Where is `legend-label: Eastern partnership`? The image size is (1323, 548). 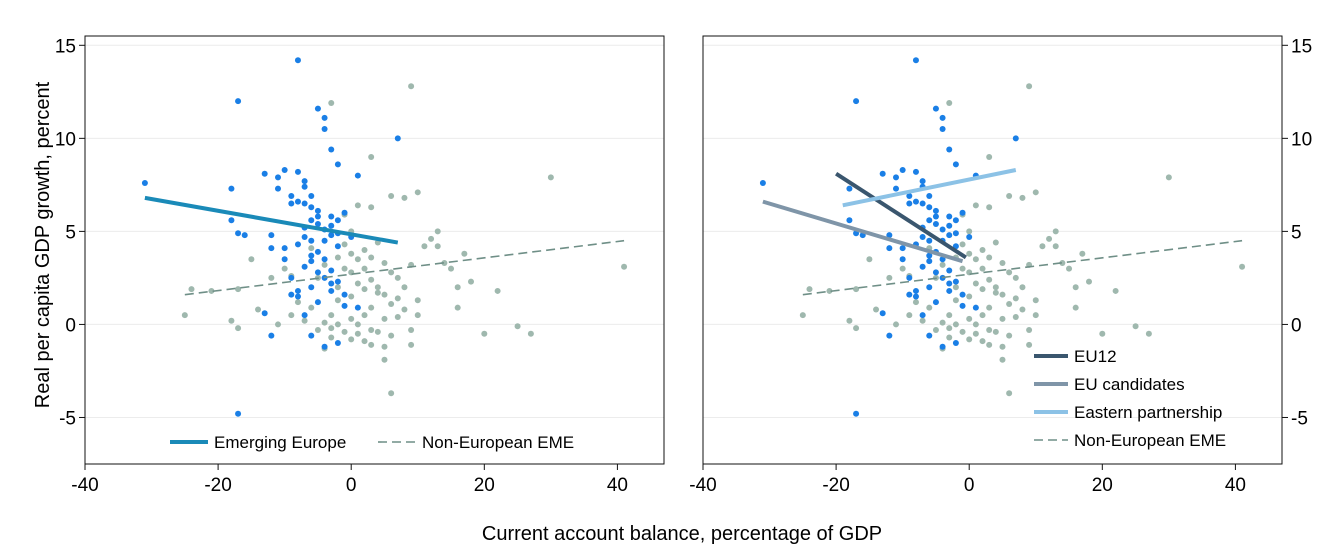
legend-label: Eastern partnership is located at coordinates (1148, 412).